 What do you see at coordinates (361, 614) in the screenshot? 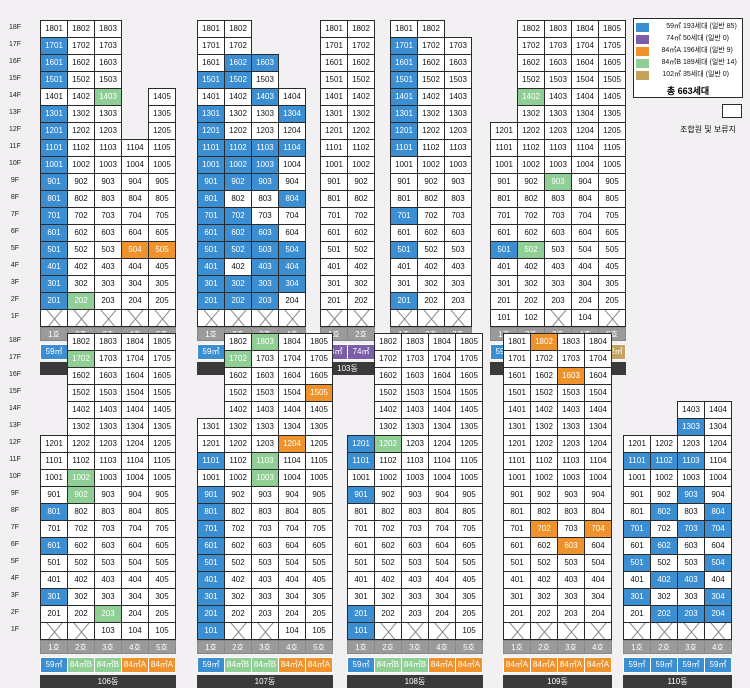
I see `unit-cell: 201` at bounding box center [361, 614].